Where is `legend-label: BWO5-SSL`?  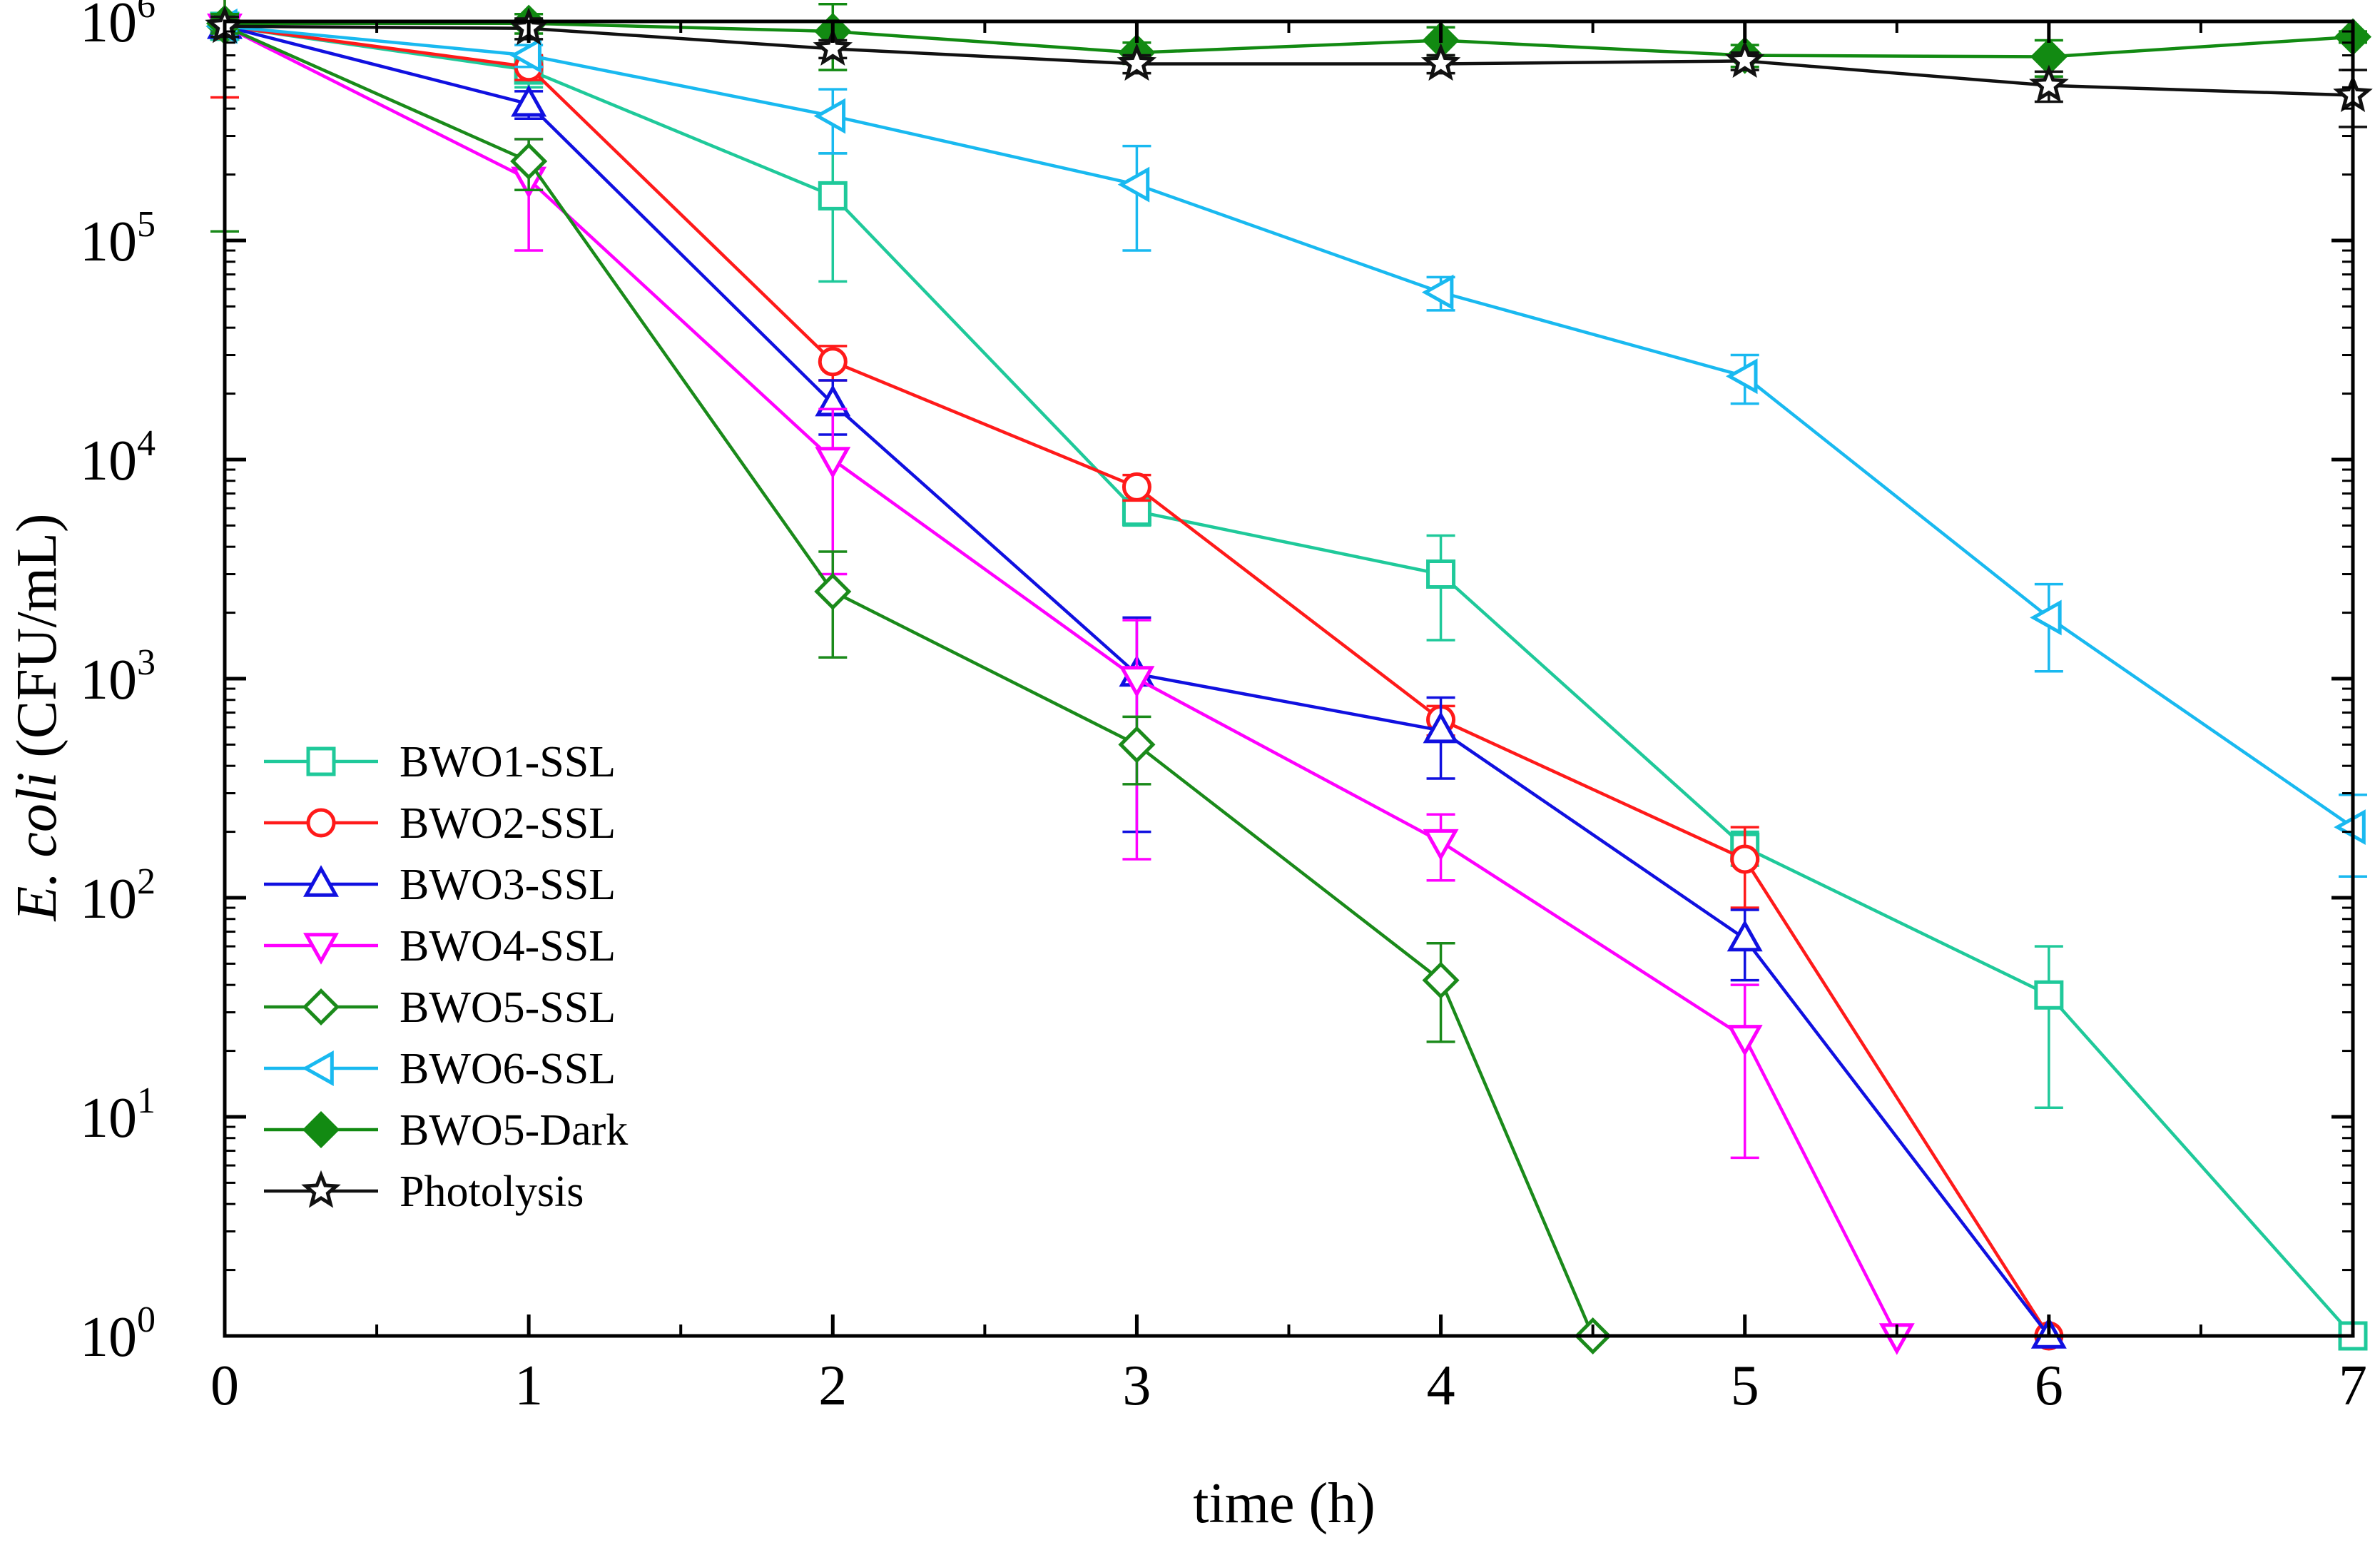 legend-label: BWO5-SSL is located at coordinates (508, 1008).